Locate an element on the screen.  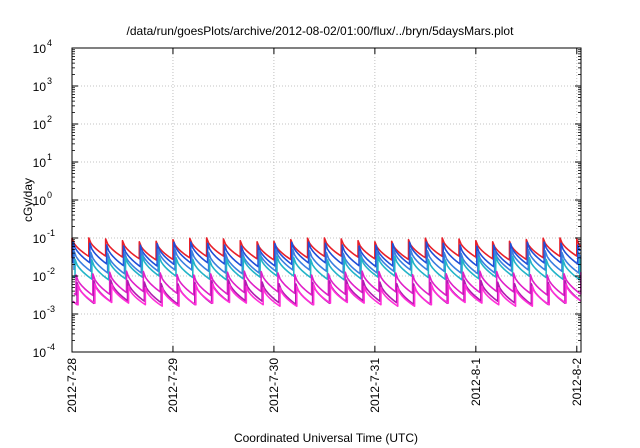
x-tick-label: 2012-7-29 is located at coordinates (173, 385).